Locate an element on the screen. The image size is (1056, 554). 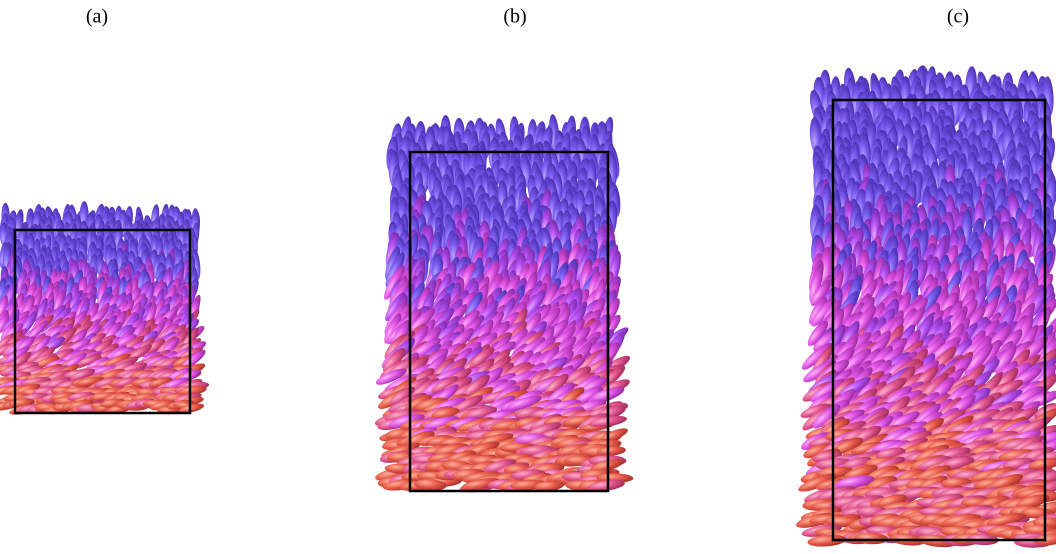
panel-label: (c) is located at coordinates (958, 17).